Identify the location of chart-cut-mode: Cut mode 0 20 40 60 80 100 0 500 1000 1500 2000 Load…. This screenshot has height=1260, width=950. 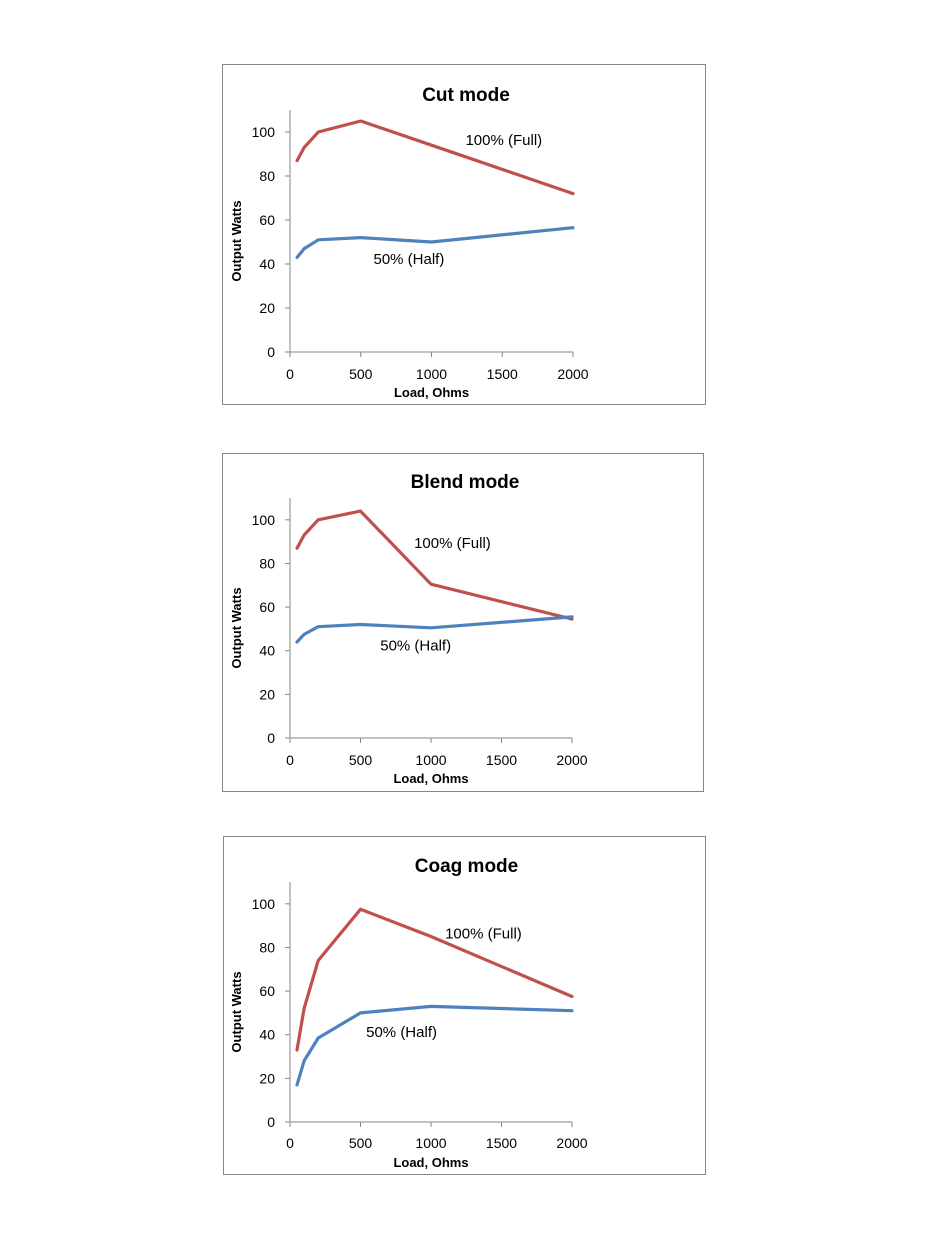
(464, 234).